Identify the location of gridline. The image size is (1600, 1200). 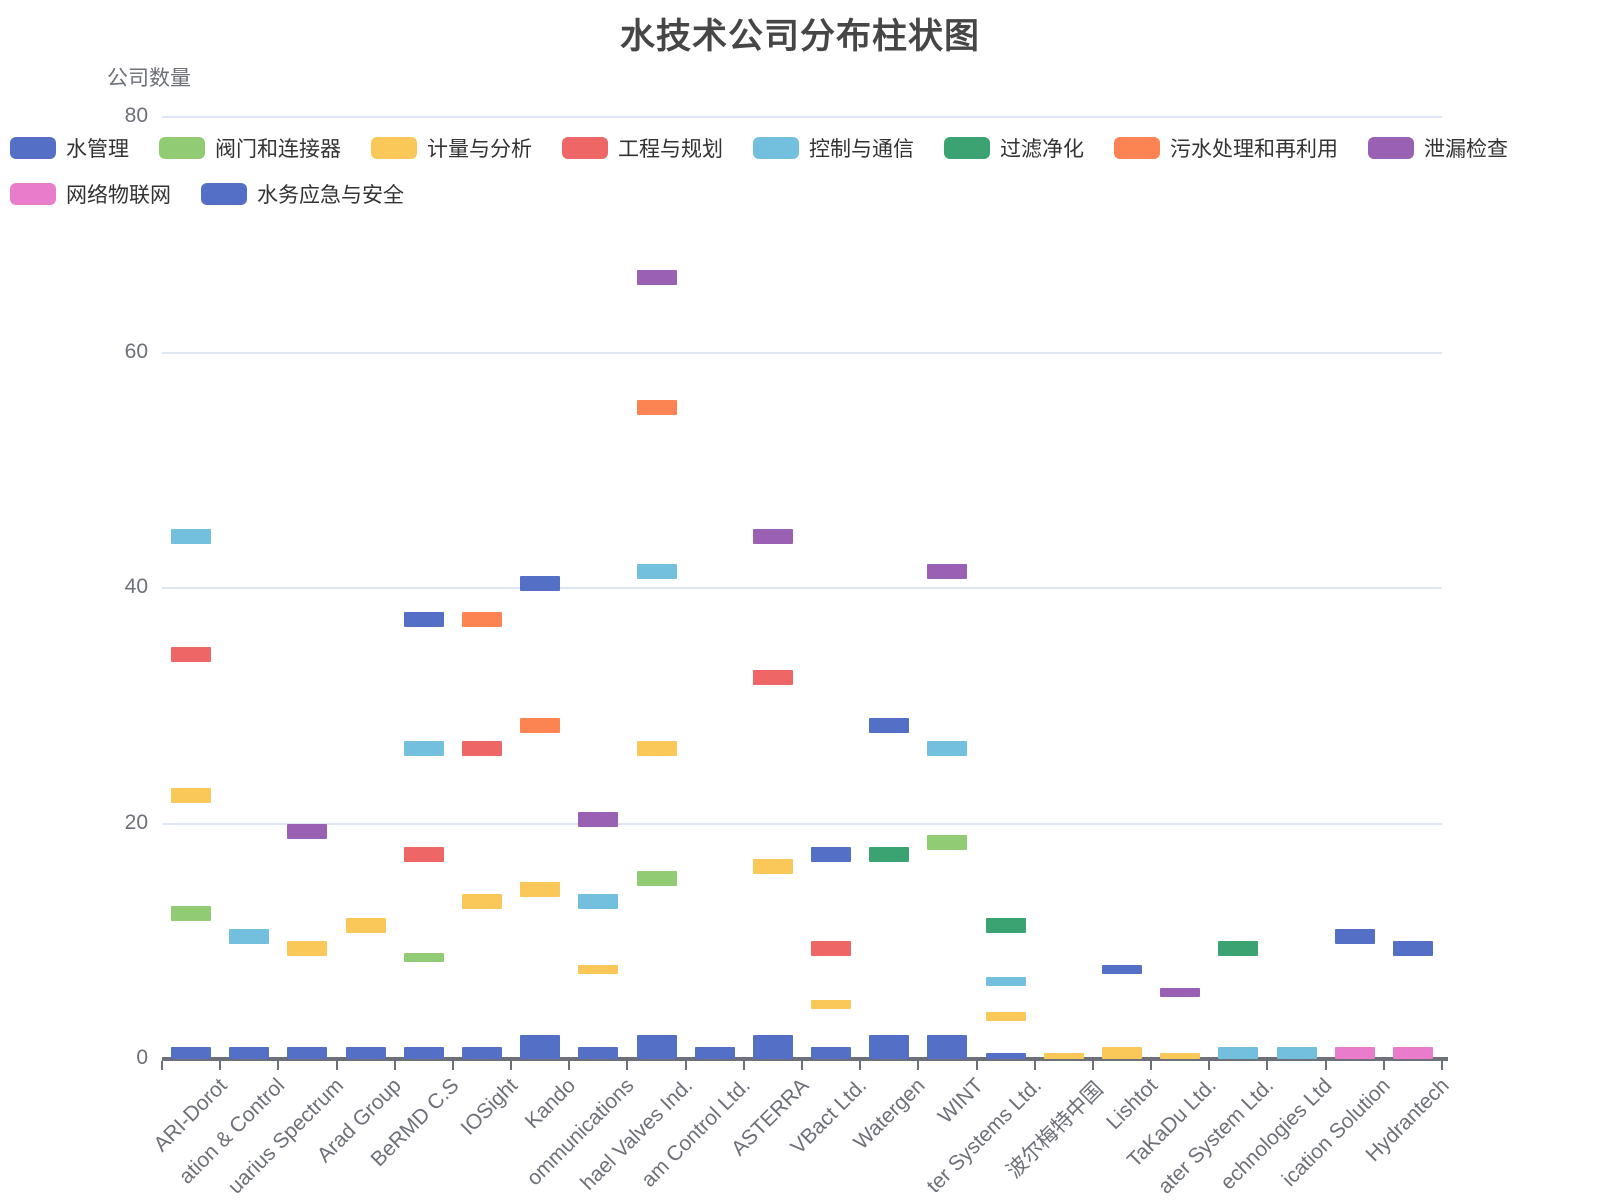
(802, 588).